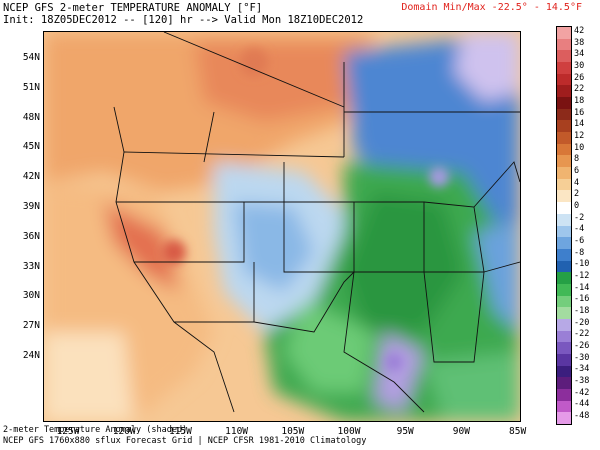 The image size is (600, 450). What do you see at coordinates (582, 334) in the screenshot?
I see `legend-label: -22` at bounding box center [582, 334].